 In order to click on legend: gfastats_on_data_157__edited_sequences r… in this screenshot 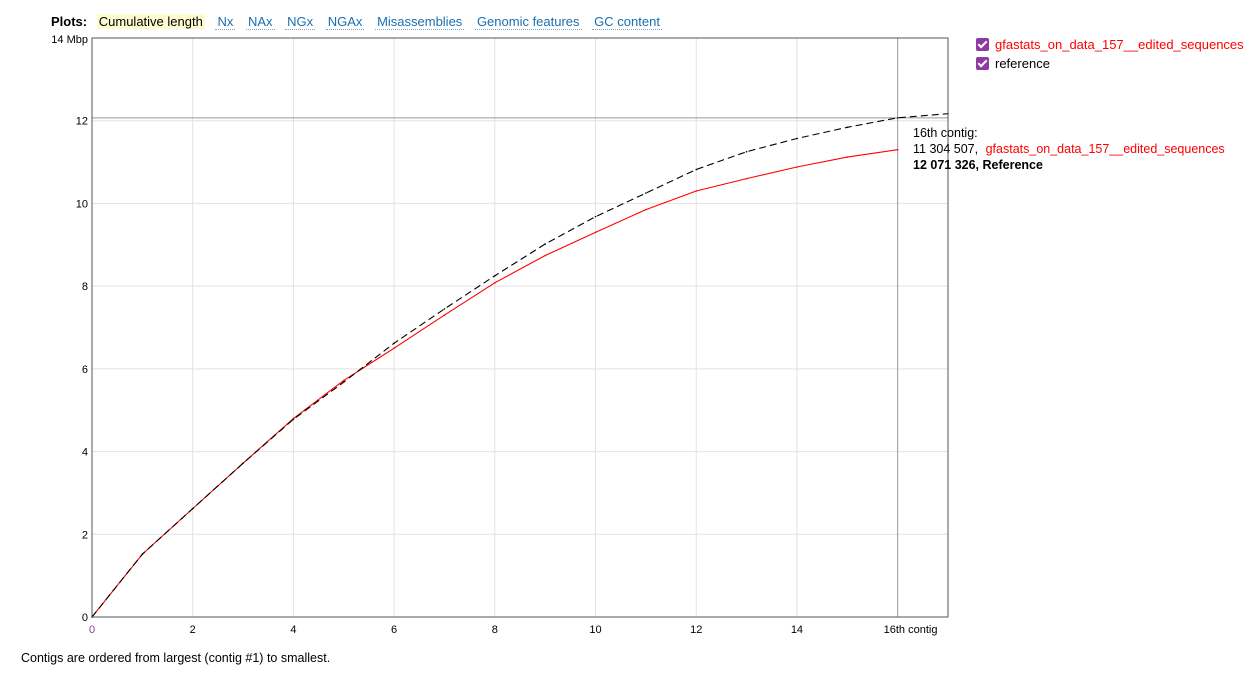, I will do `click(1110, 54)`.